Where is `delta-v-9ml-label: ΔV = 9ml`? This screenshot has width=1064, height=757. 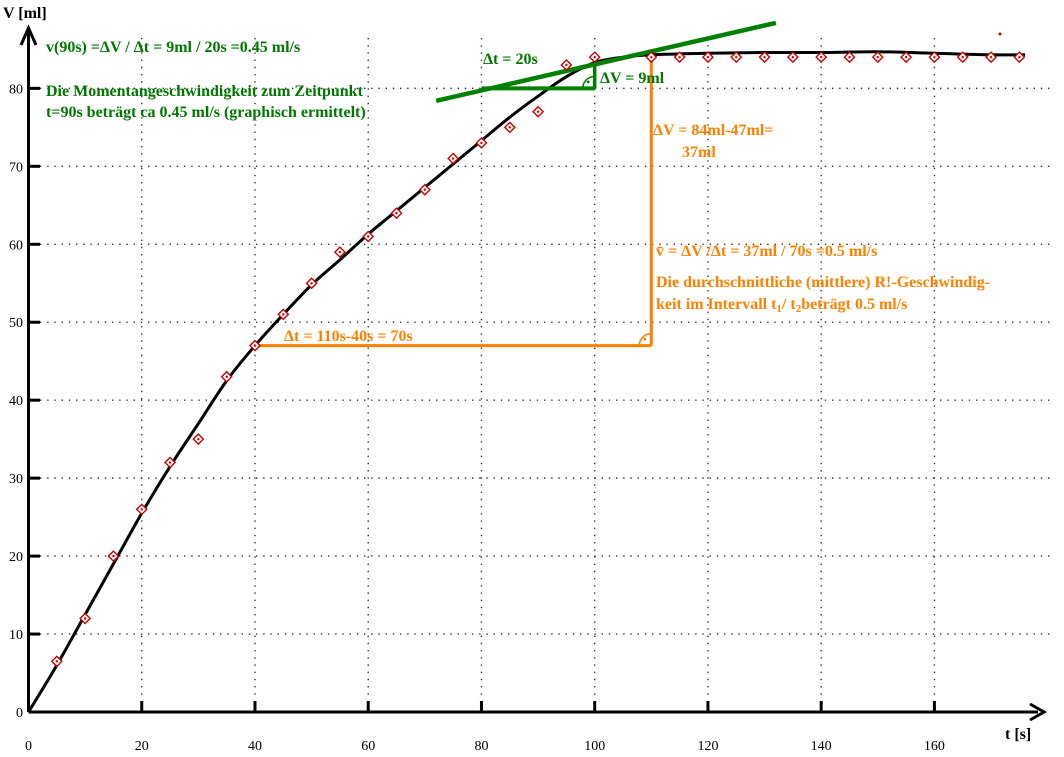 delta-v-9ml-label: ΔV = 9ml is located at coordinates (632, 78).